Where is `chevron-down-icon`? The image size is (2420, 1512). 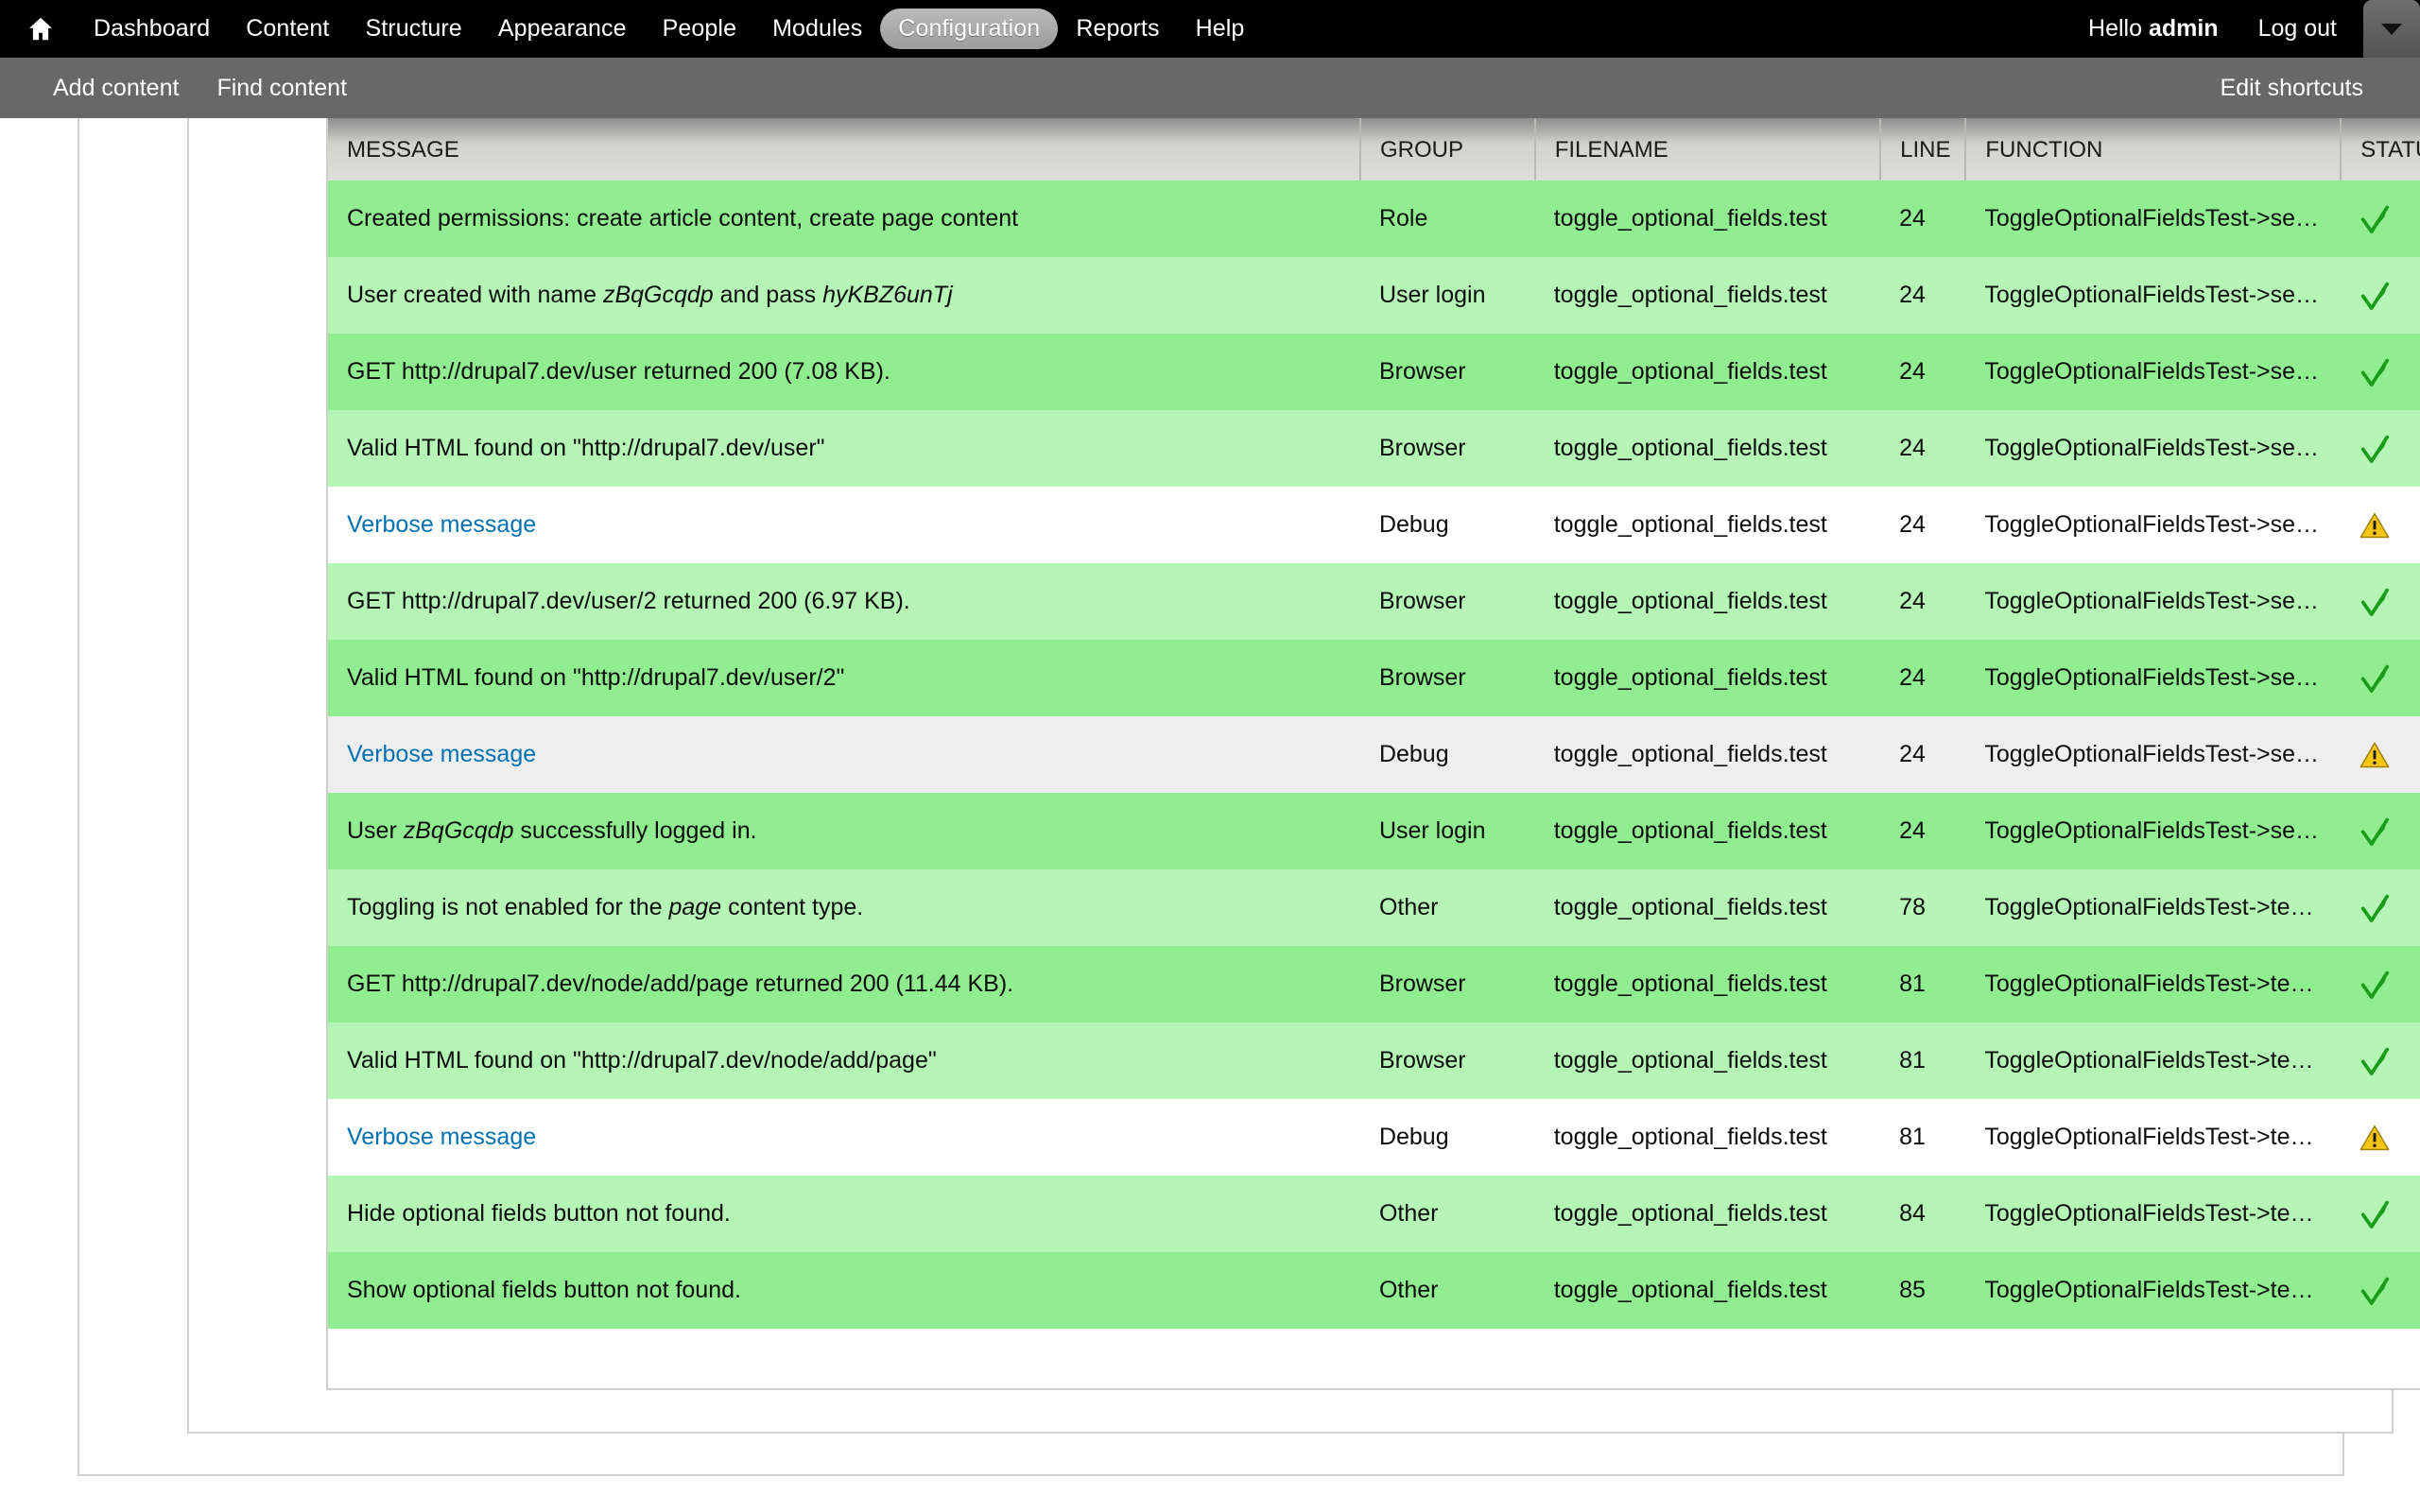 chevron-down-icon is located at coordinates (2391, 29).